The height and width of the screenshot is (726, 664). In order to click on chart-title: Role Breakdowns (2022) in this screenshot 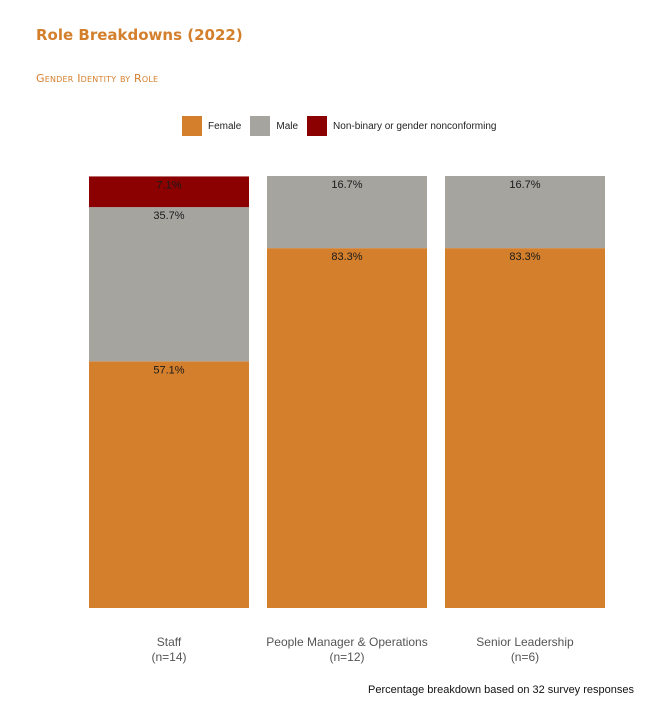, I will do `click(139, 35)`.